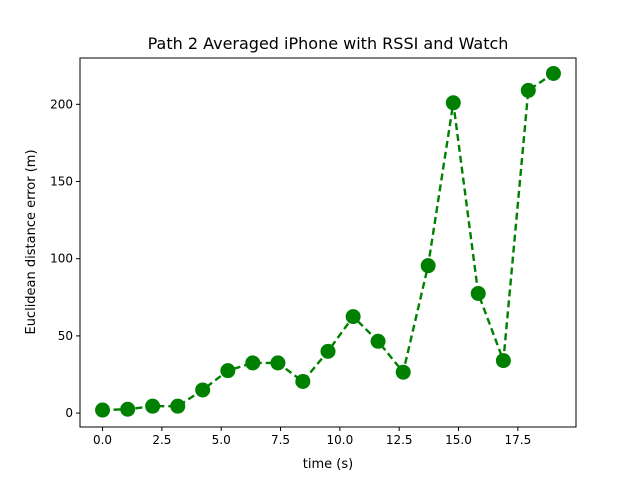 The height and width of the screenshot is (480, 640). I want to click on y-axis-label: Euclidean distance error (m), so click(31, 241).